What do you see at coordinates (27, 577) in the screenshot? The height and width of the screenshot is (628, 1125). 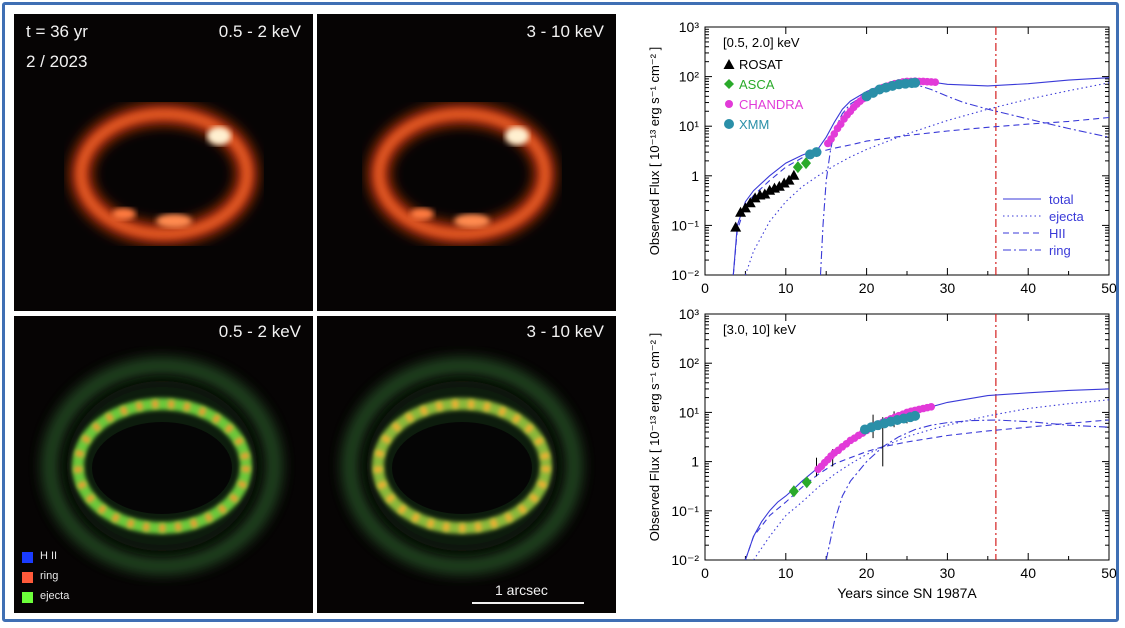 I see `legend-swatch-ring` at bounding box center [27, 577].